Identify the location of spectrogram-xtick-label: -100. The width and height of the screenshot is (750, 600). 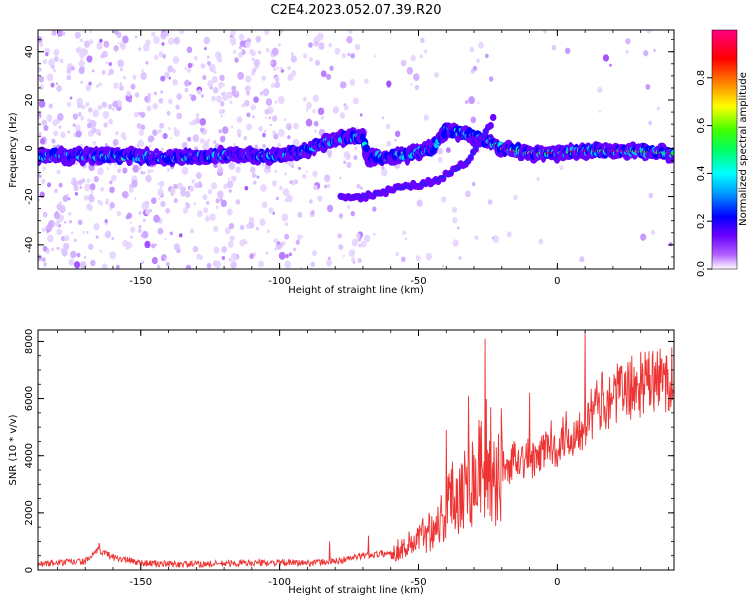
(279, 281).